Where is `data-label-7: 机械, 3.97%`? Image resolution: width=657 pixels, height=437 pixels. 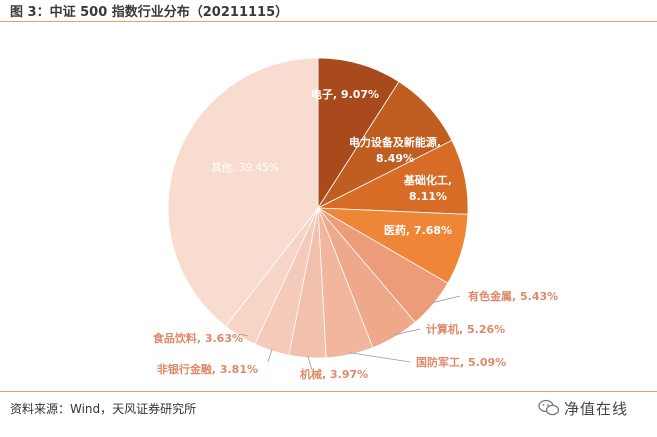
data-label-7: 机械, 3.97% is located at coordinates (334, 374).